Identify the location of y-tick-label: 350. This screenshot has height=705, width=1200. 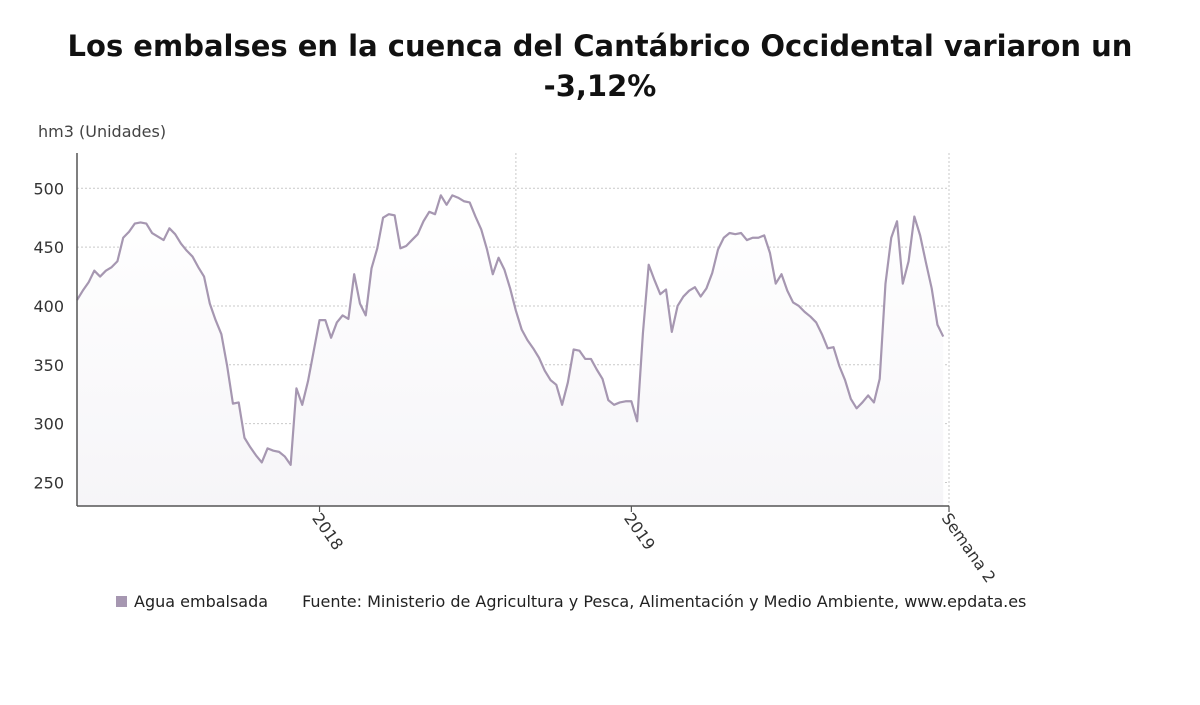
(48, 365).